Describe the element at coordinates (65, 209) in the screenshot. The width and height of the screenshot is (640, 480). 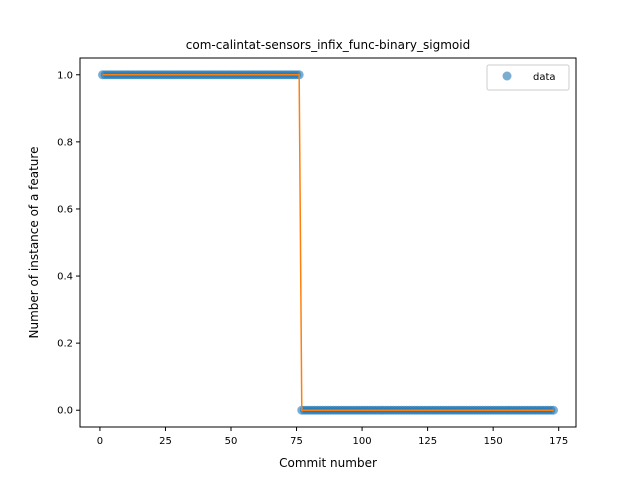
I see `y-tick-label: 0.6` at that location.